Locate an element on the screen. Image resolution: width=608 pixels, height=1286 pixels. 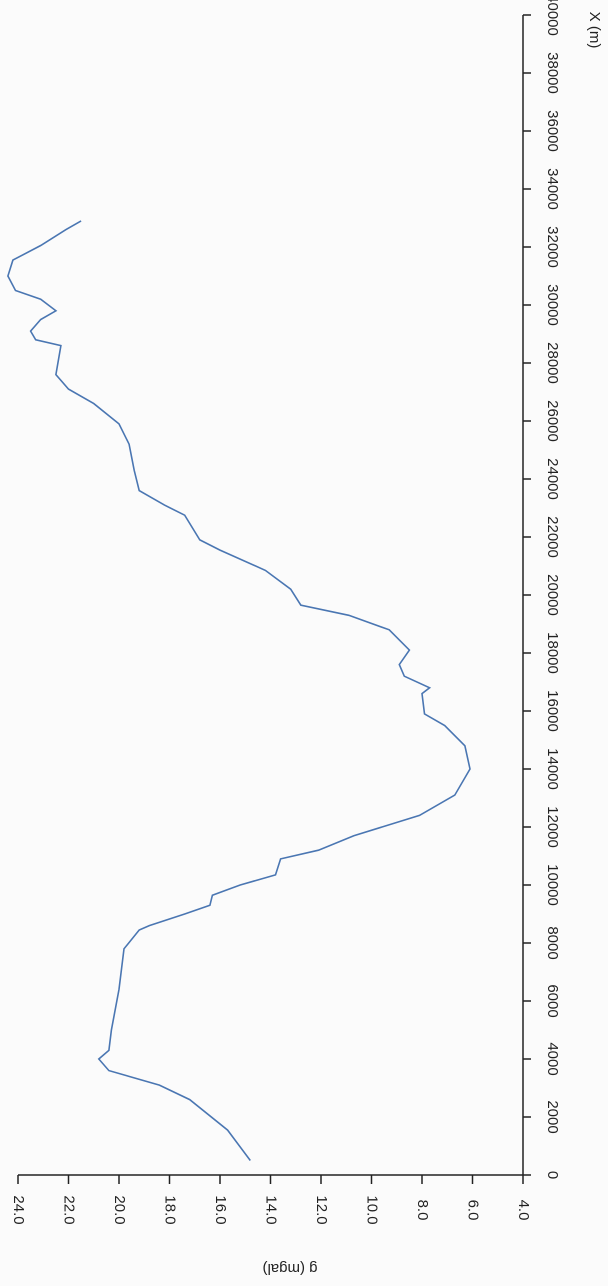
y-tick-label: 16.0 is located at coordinates (220, 1209).